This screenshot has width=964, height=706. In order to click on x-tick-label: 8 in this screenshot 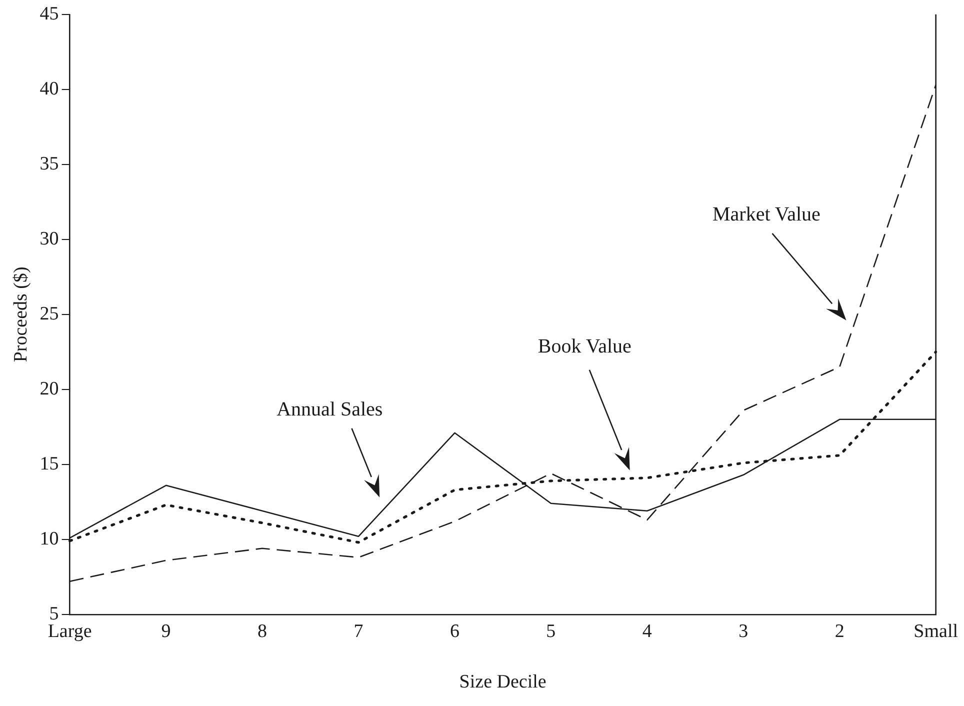, I will do `click(262, 631)`.